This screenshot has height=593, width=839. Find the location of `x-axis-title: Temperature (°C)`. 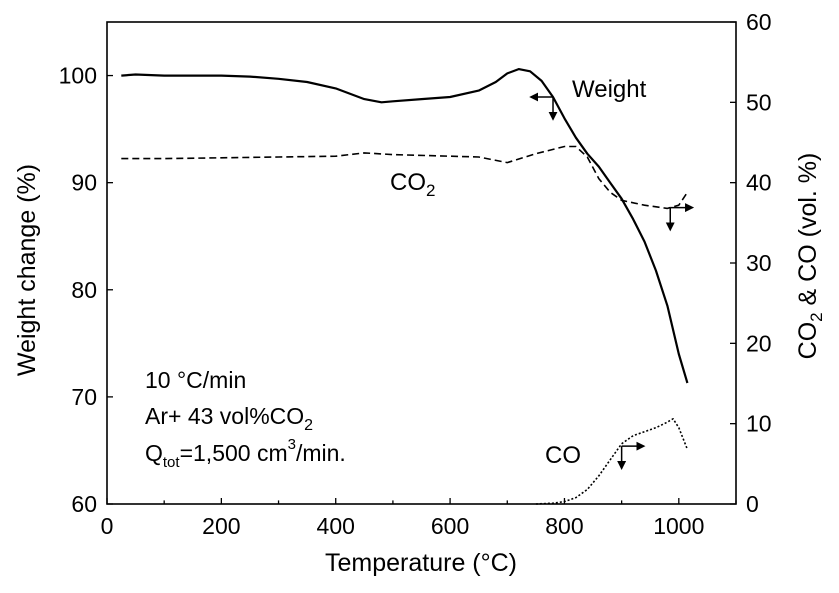

x-axis-title: Temperature (°C) is located at coordinates (421, 563).